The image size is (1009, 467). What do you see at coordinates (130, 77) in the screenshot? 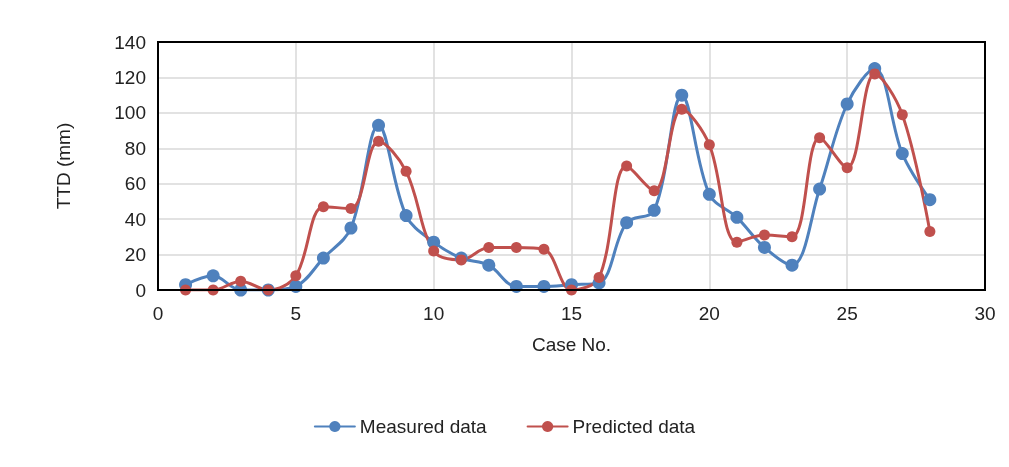
I see `y-tick-label: 120` at bounding box center [130, 77].